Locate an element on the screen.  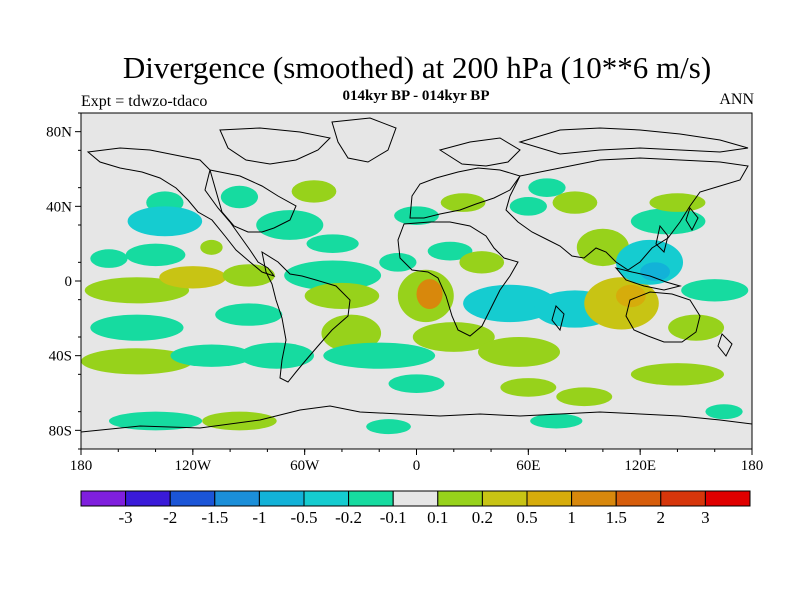
experiment-label: Expt = tdwzo-tdaco is located at coordinates (144, 101).